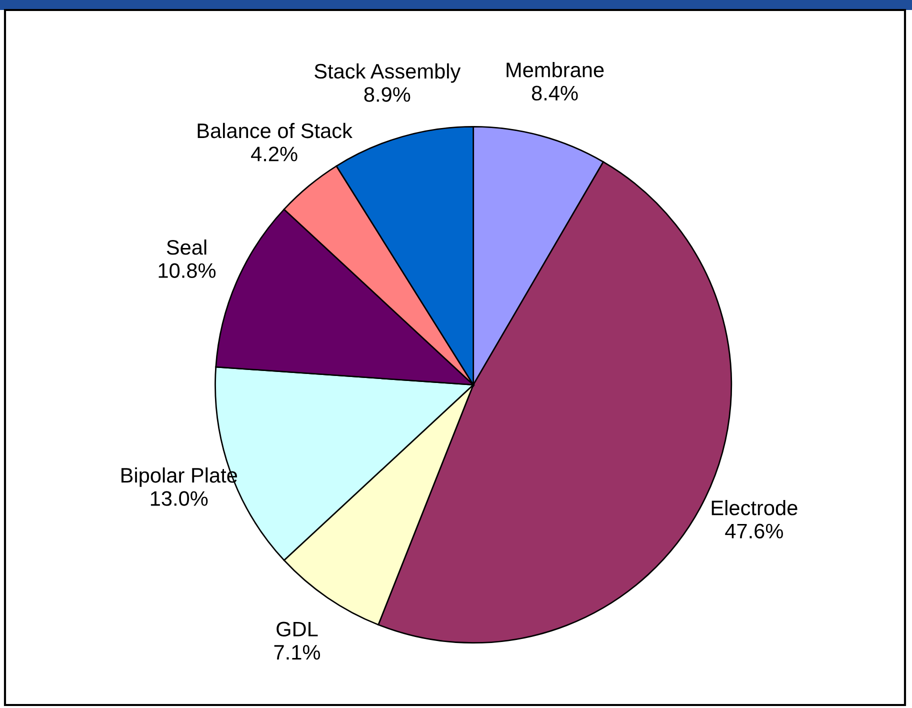 This screenshot has height=708, width=912. What do you see at coordinates (555, 93) in the screenshot?
I see `data-label: 8.4%` at bounding box center [555, 93].